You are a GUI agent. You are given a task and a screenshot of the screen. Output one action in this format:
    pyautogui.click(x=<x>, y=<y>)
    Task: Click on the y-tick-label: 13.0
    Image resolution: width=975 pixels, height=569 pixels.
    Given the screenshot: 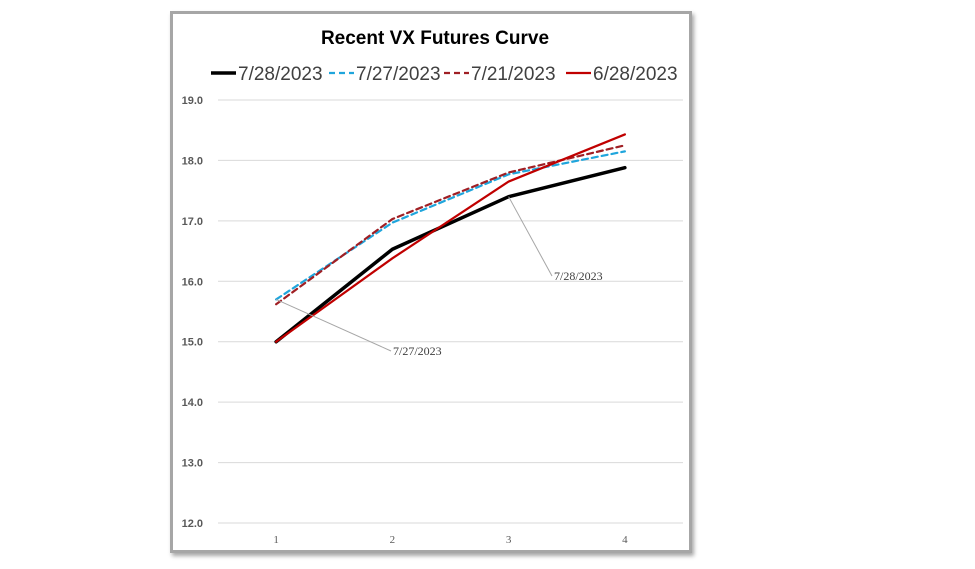 What is the action you would take?
    pyautogui.click(x=192, y=464)
    